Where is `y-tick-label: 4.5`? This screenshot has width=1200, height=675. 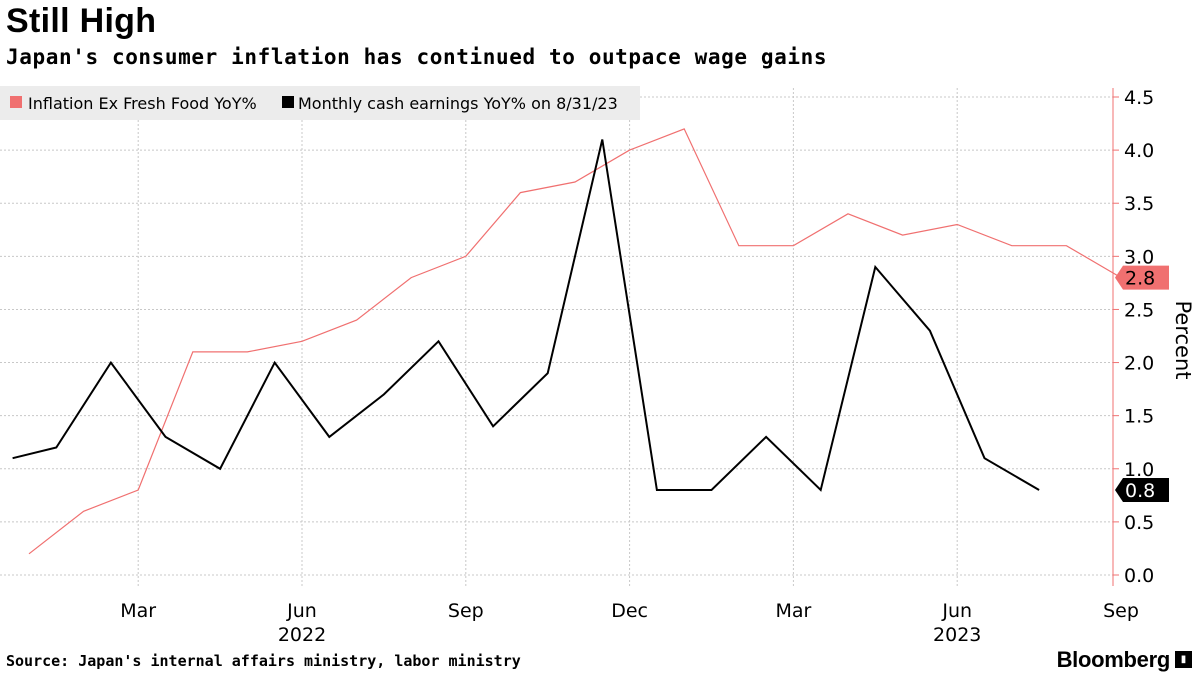
y-tick-label: 4.5 is located at coordinates (1139, 98).